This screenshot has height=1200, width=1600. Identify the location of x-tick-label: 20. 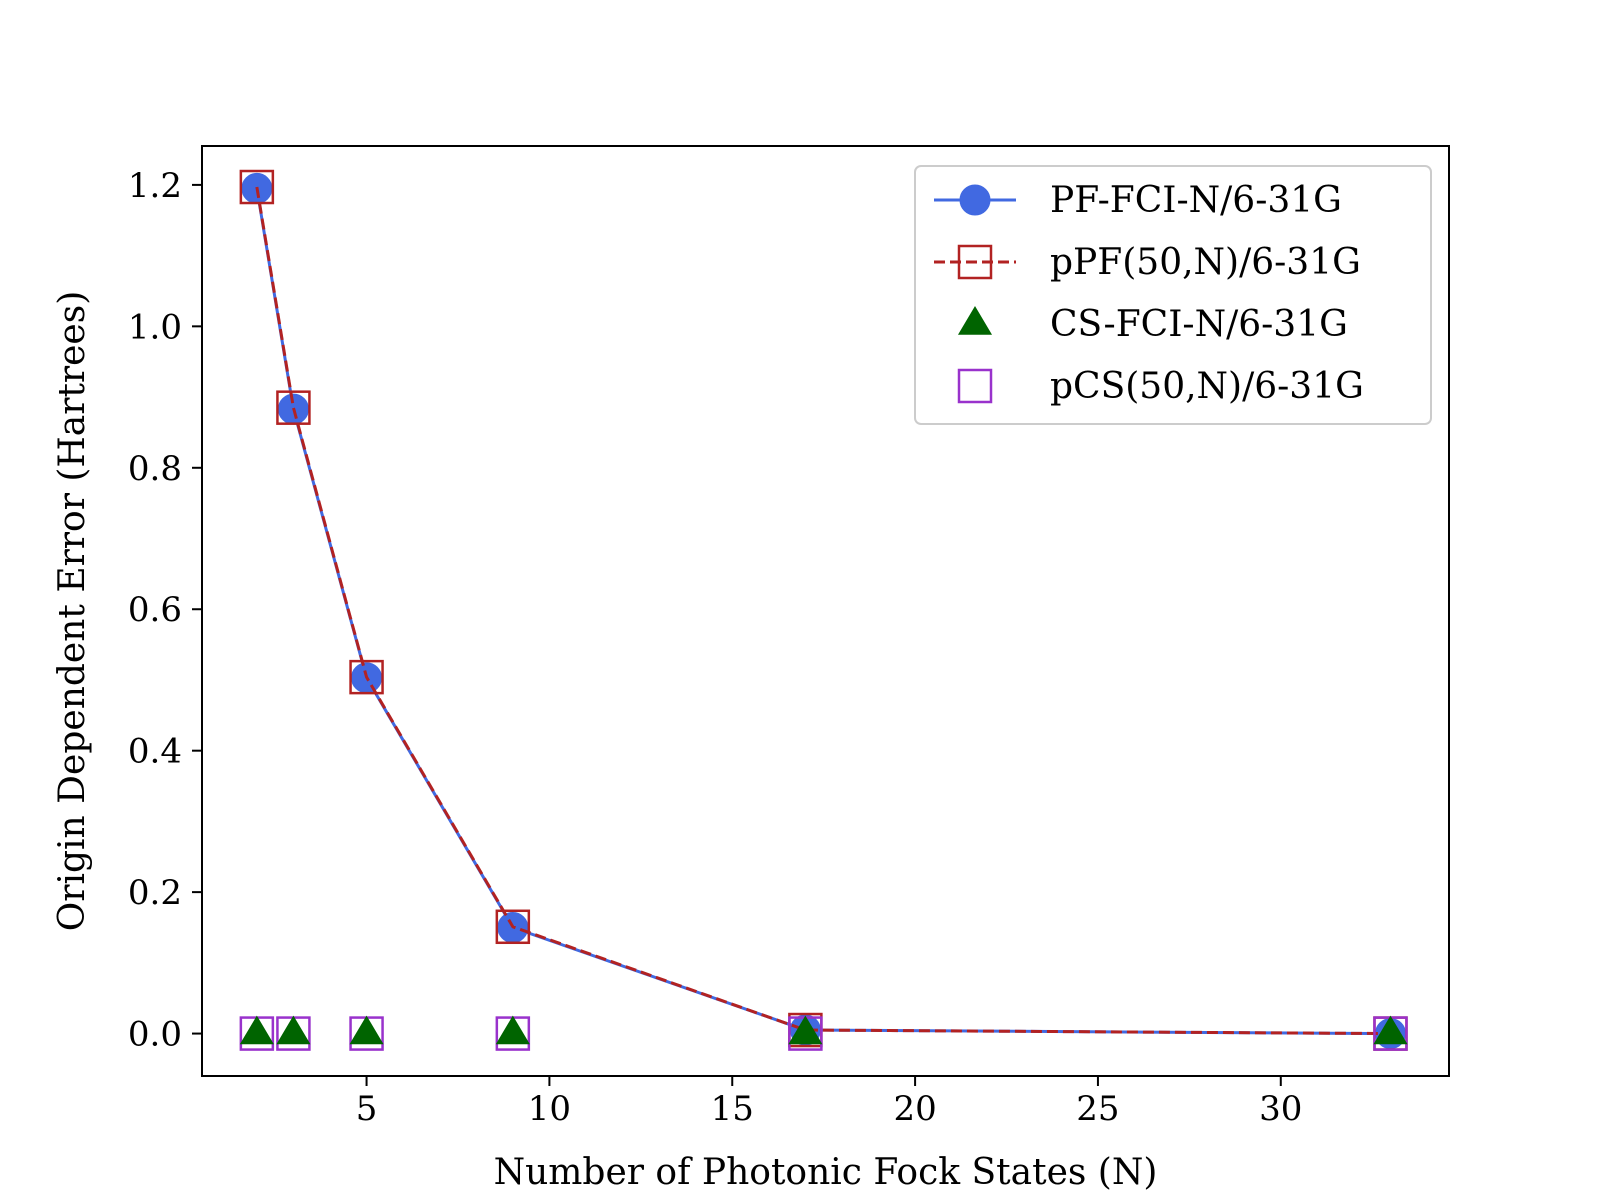
(914, 1109).